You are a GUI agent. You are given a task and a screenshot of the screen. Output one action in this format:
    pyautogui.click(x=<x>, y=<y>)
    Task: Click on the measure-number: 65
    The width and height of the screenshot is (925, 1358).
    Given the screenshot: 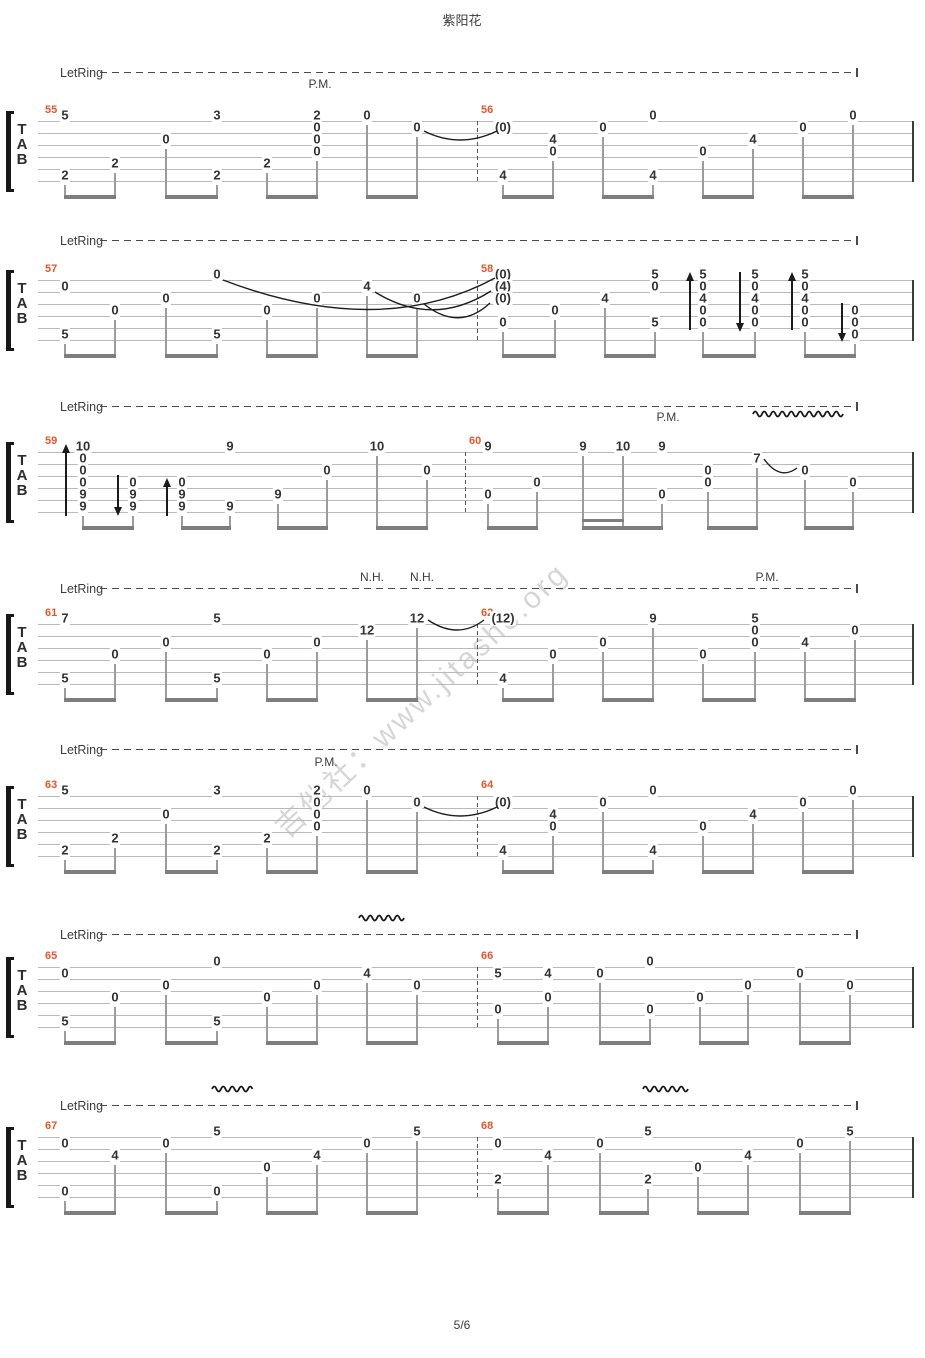 What is the action you would take?
    pyautogui.click(x=51, y=956)
    